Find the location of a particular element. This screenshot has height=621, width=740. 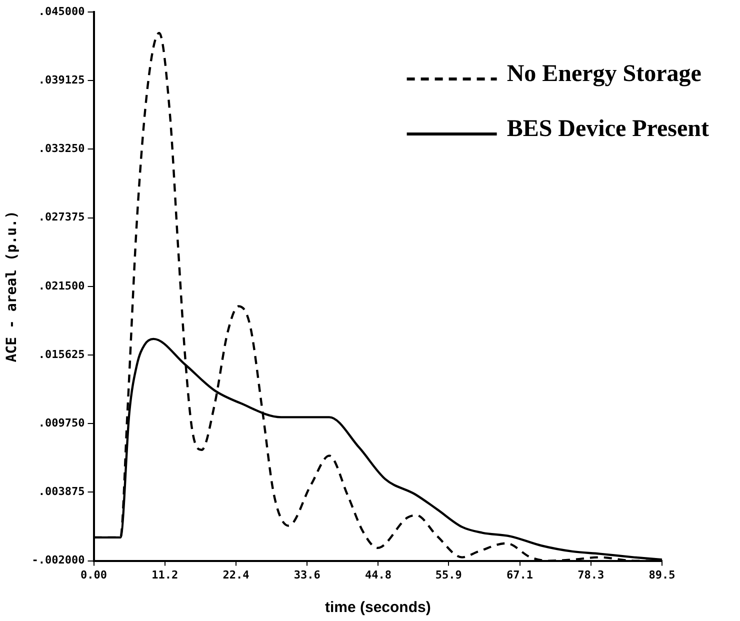

legend-label: BES Device Present is located at coordinates (608, 129).